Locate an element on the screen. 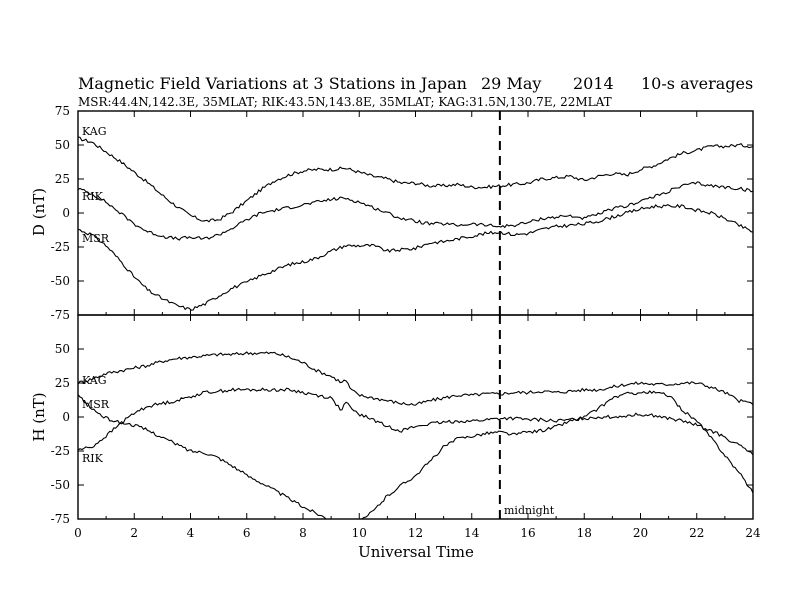 The image size is (792, 612). h-y-tick-label: 25 is located at coordinates (62, 383).